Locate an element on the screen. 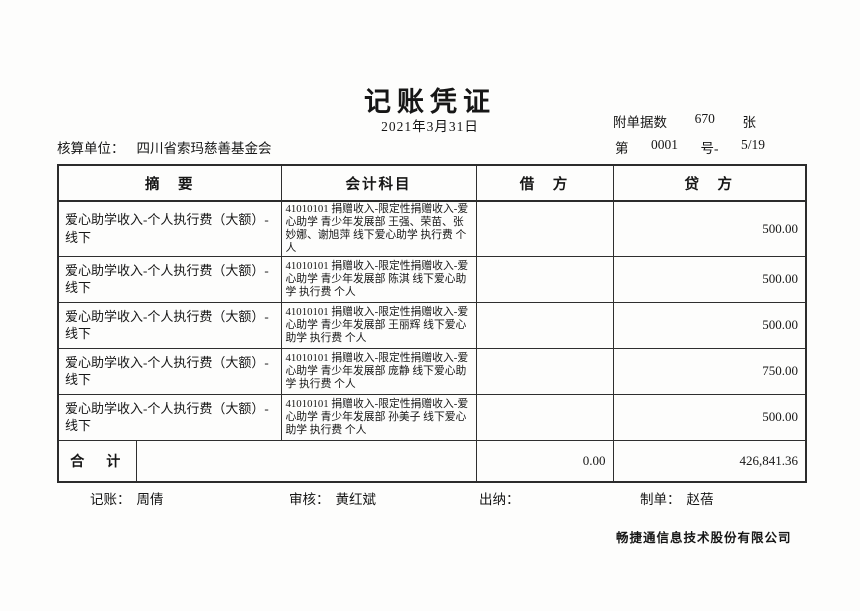 This screenshot has width=860, height=611. total-label: 合 计 is located at coordinates (97, 461).